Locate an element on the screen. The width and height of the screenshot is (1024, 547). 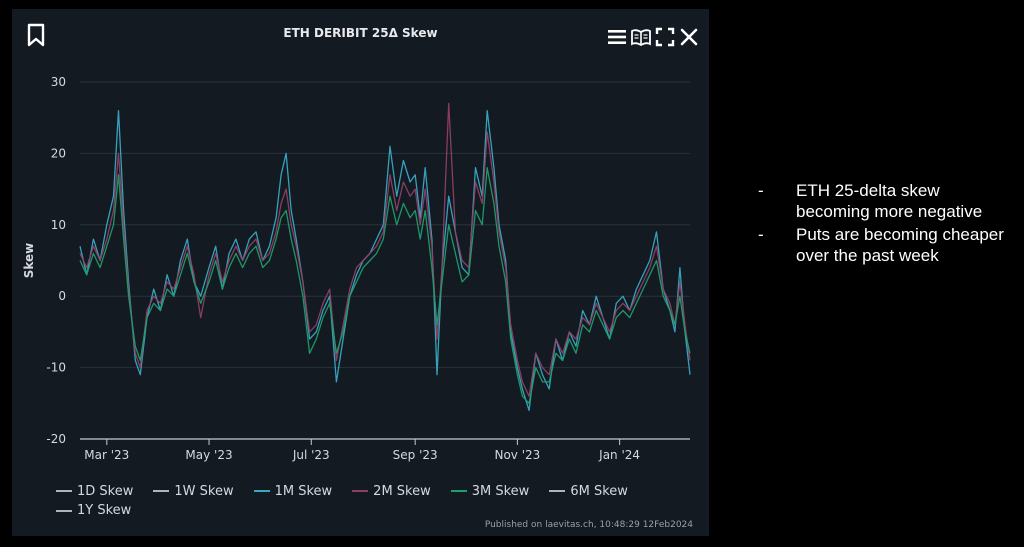
legend-label: 1W Skew is located at coordinates (204, 491).